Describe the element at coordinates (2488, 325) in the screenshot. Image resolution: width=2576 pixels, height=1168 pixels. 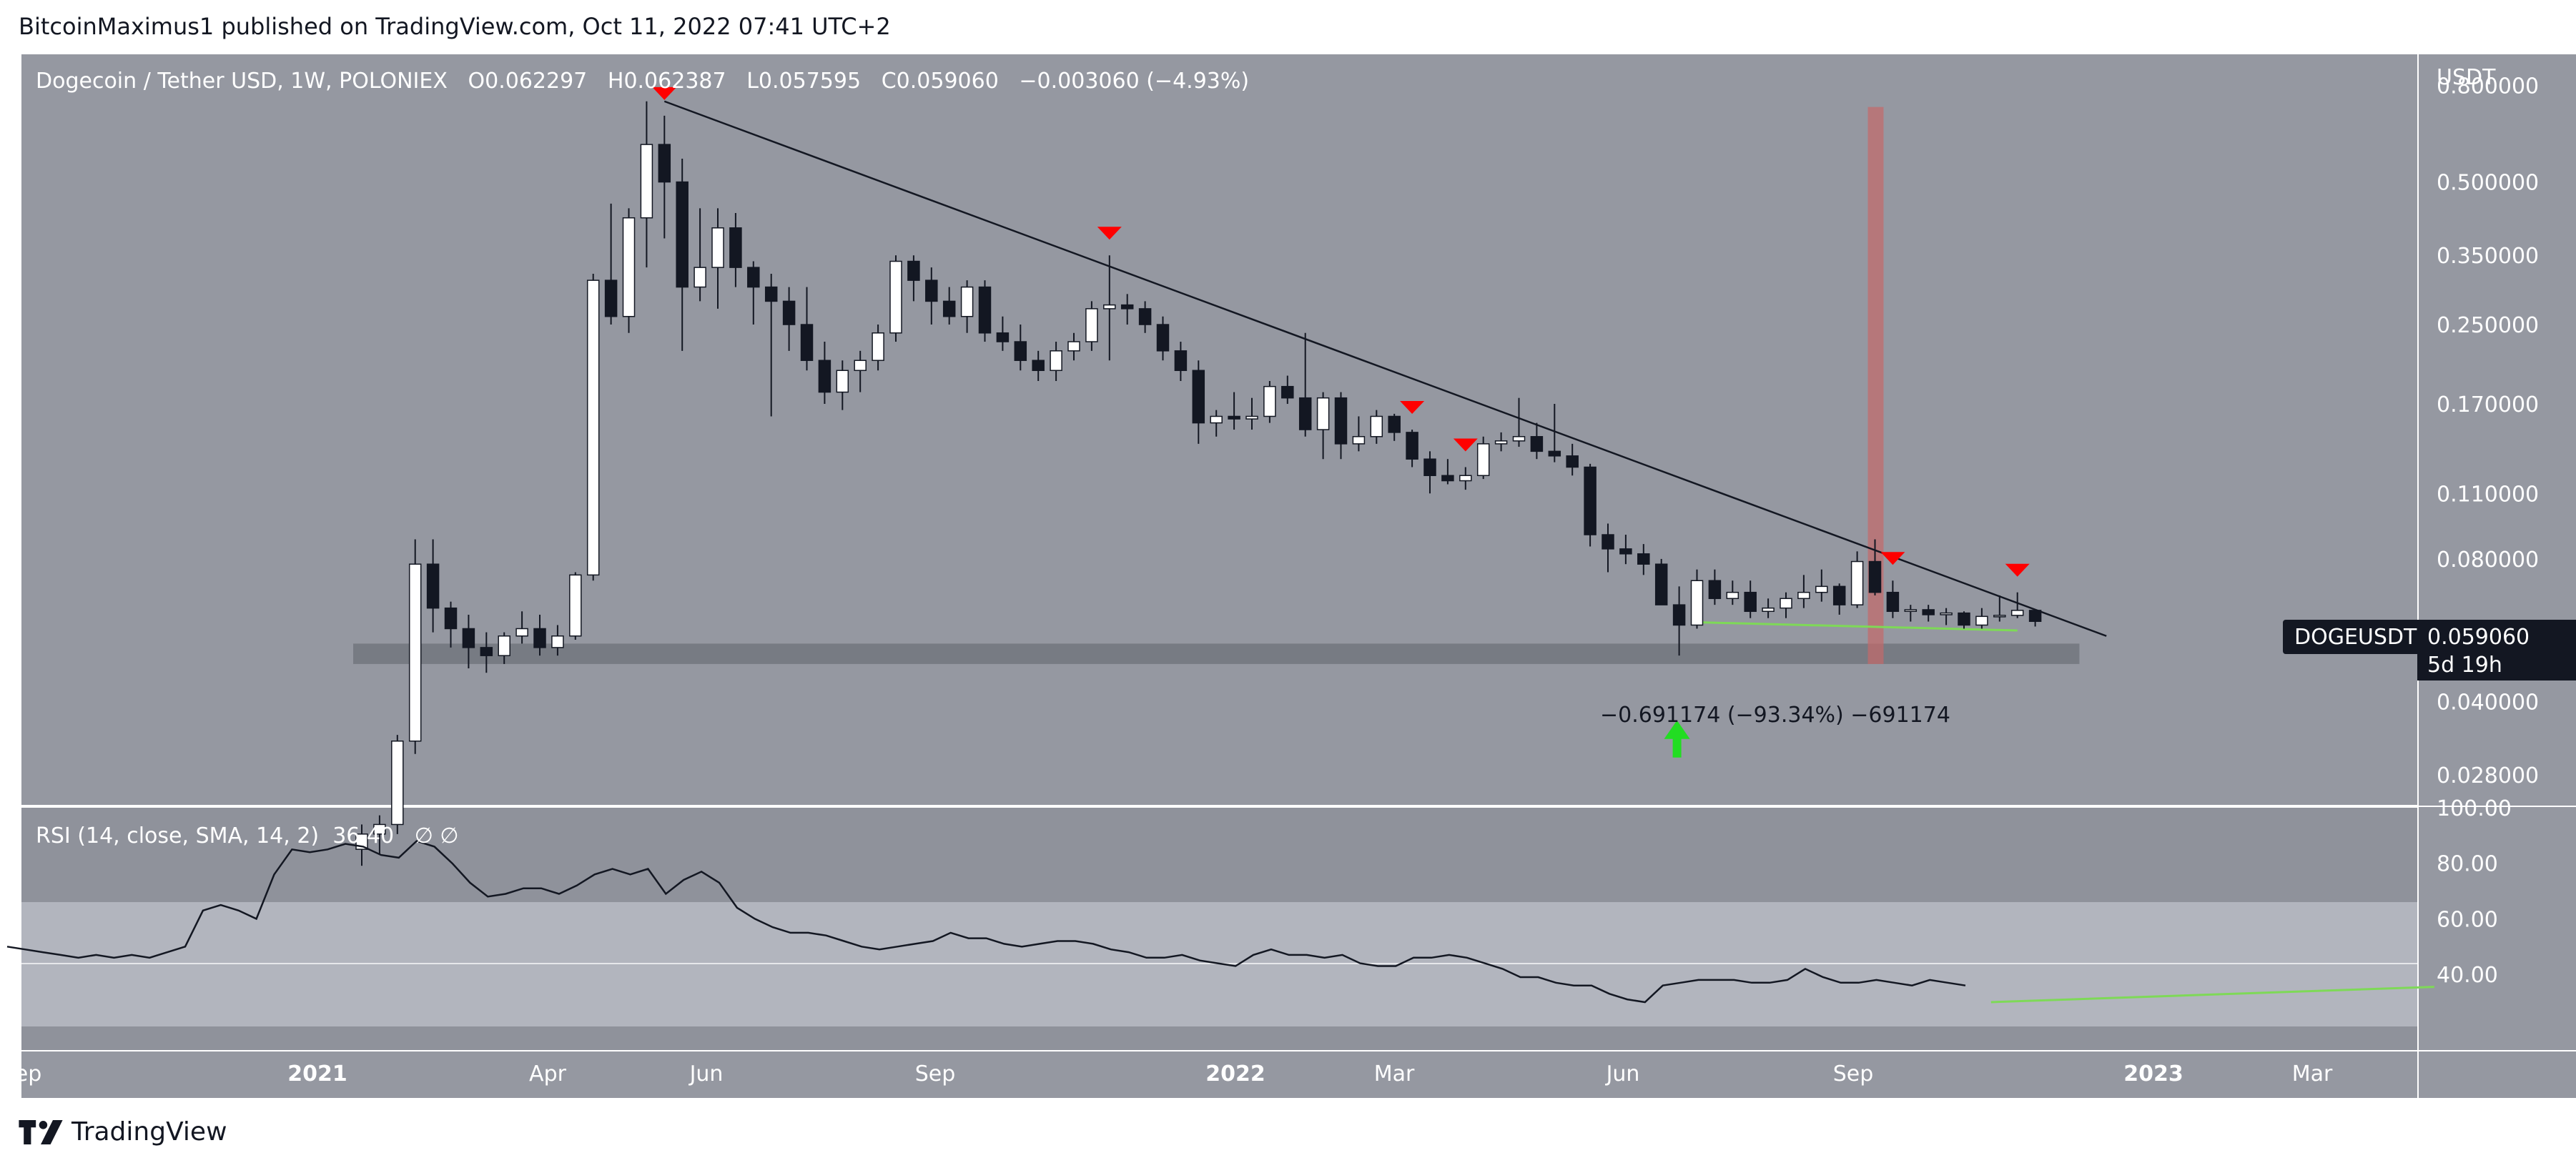
I see `price-tick-label: 0.250000` at that location.